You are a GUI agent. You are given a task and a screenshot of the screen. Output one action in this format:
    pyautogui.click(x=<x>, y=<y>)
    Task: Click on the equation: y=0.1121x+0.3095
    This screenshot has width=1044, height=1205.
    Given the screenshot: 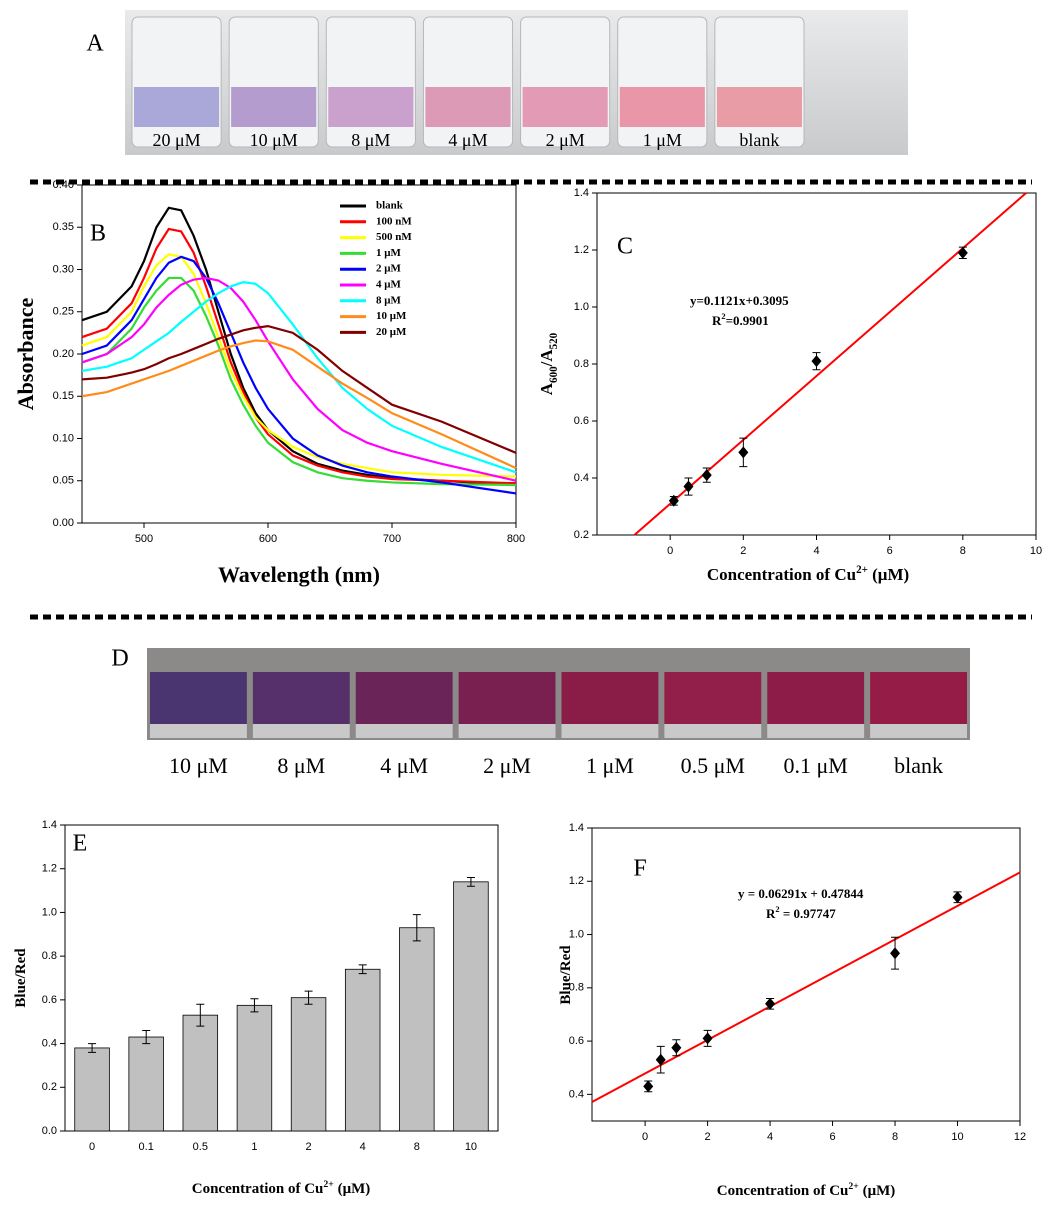 What is the action you would take?
    pyautogui.click(x=739, y=300)
    